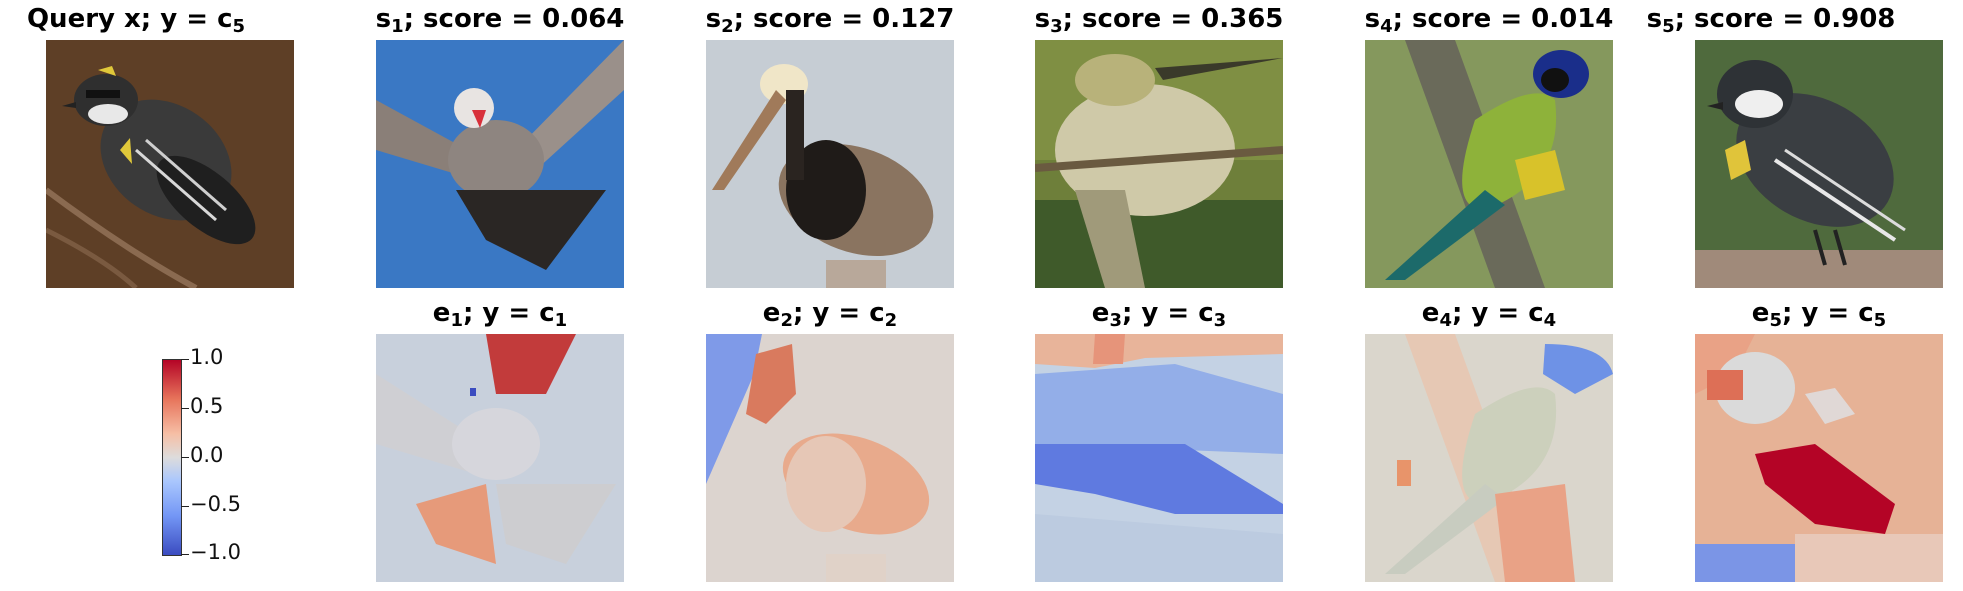 This screenshot has width=1963, height=591. Describe the element at coordinates (830, 20) in the screenshot. I see `support-2-title: s2; score = 0.127` at that location.